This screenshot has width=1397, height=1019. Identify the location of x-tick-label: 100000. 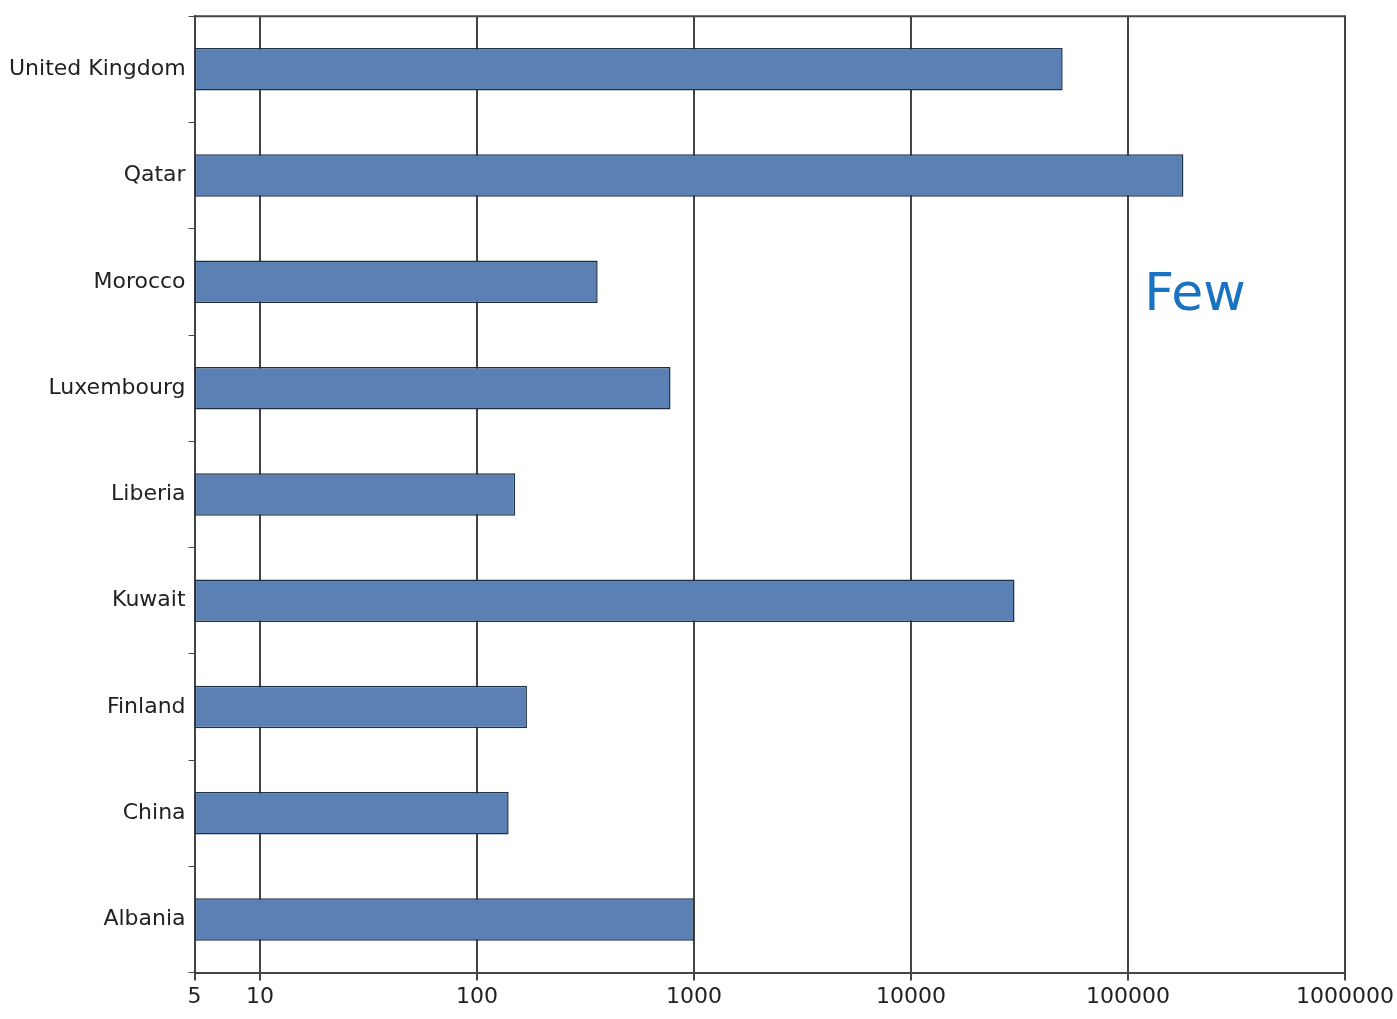
(1128, 995).